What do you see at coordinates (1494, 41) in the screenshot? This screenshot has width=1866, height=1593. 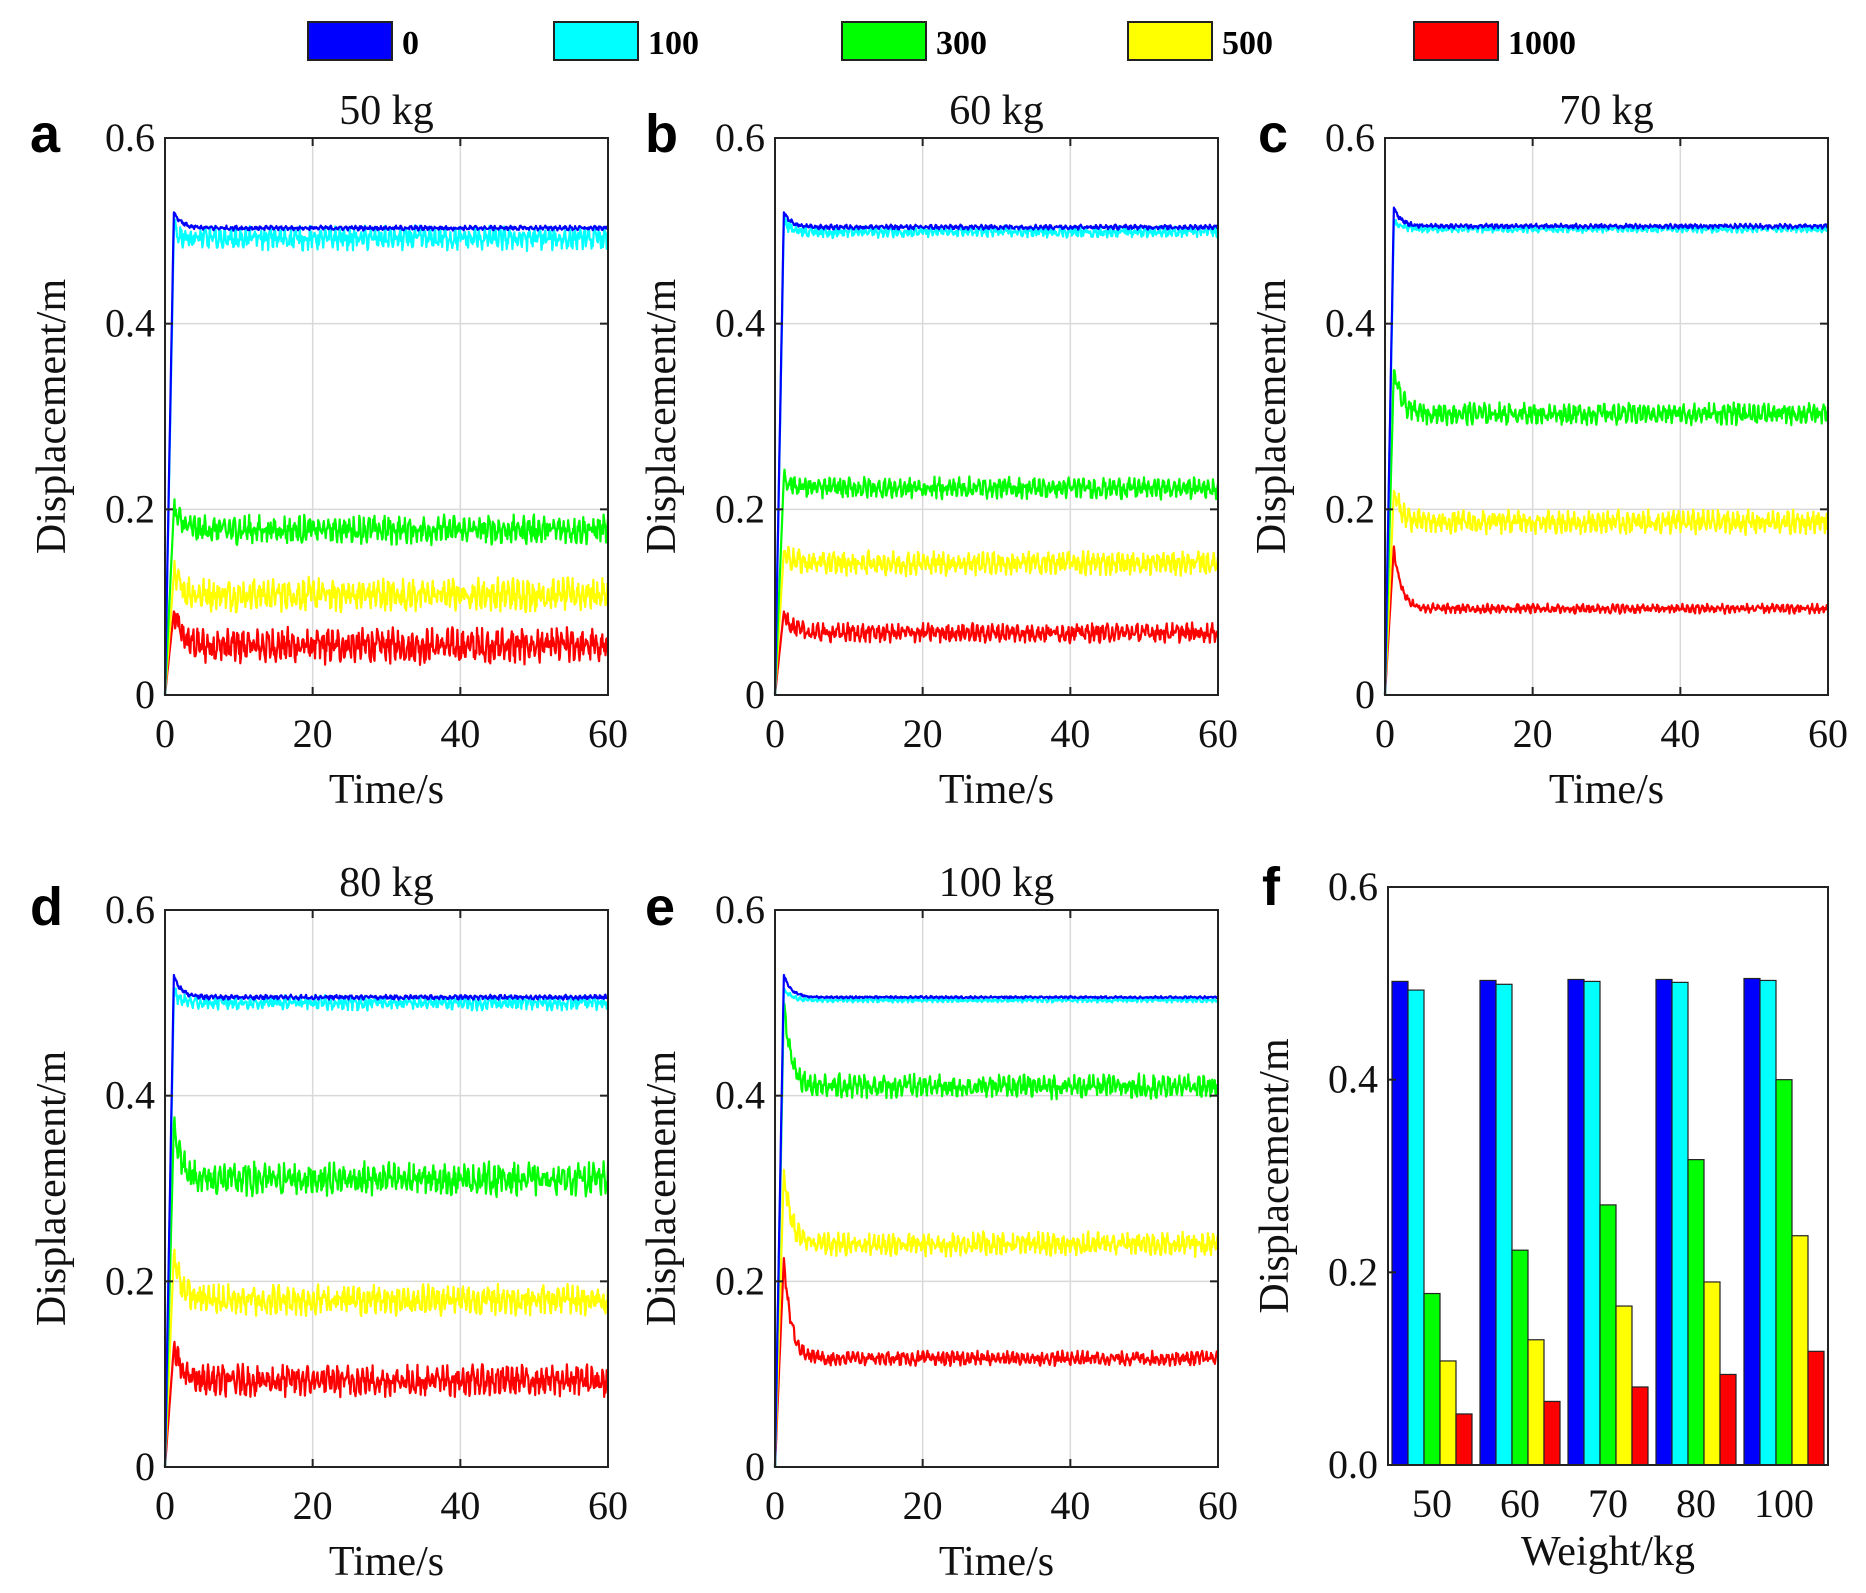 I see `legend-item-1000: 1000` at bounding box center [1494, 41].